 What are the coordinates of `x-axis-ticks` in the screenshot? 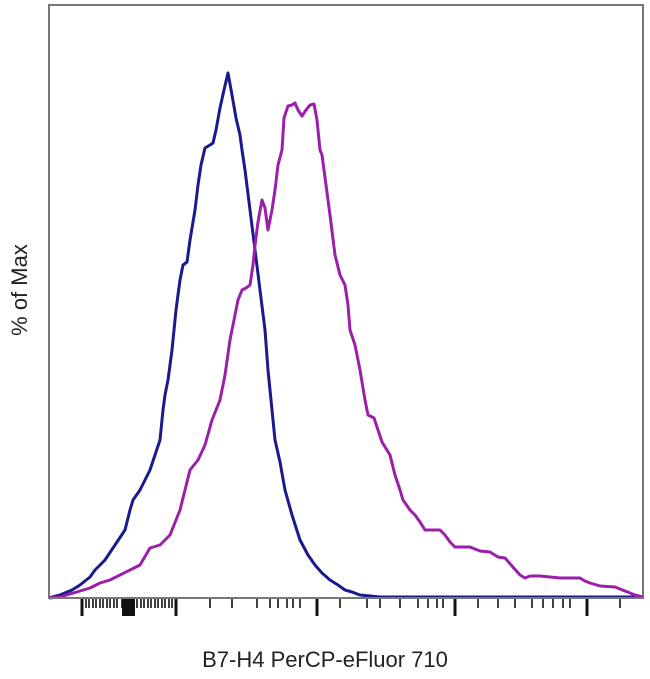 It's located at (350, 607).